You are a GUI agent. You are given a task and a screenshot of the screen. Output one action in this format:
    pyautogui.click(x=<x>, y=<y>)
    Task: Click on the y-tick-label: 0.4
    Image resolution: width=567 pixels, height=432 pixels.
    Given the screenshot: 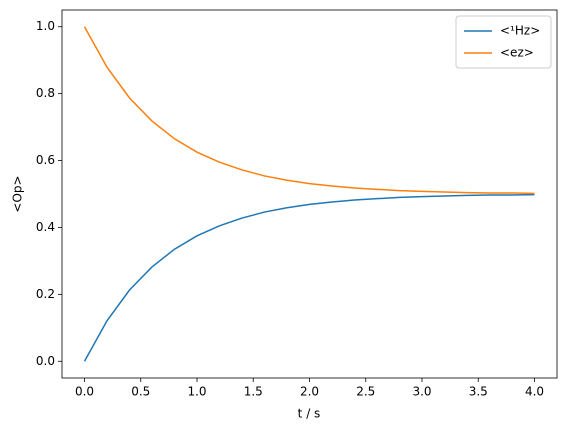 What is the action you would take?
    pyautogui.click(x=45, y=227)
    